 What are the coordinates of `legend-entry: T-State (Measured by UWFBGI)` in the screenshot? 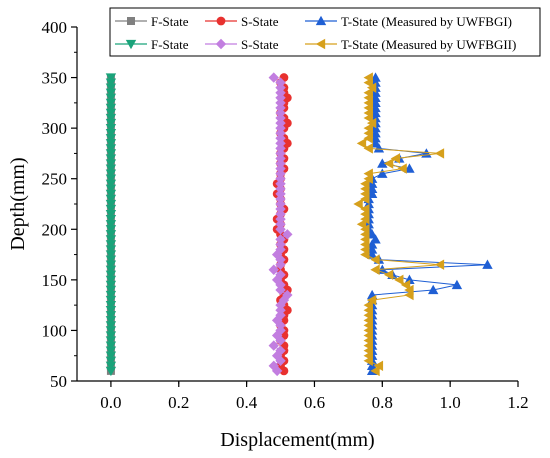 It's located at (408, 21).